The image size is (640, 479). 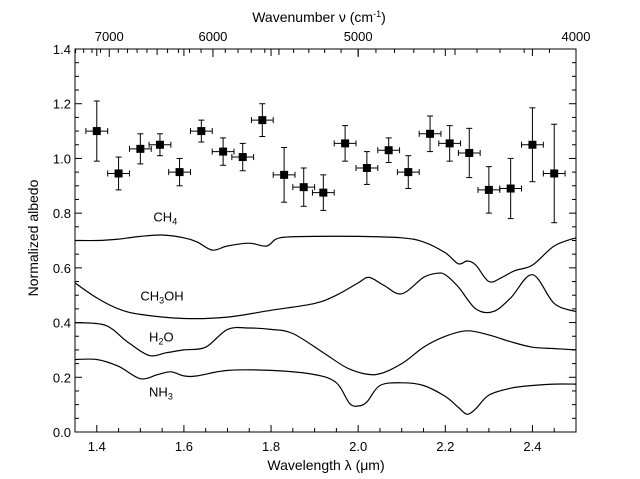 I want to click on x-axis-title: Wavelength λ (μm), so click(x=325, y=465).